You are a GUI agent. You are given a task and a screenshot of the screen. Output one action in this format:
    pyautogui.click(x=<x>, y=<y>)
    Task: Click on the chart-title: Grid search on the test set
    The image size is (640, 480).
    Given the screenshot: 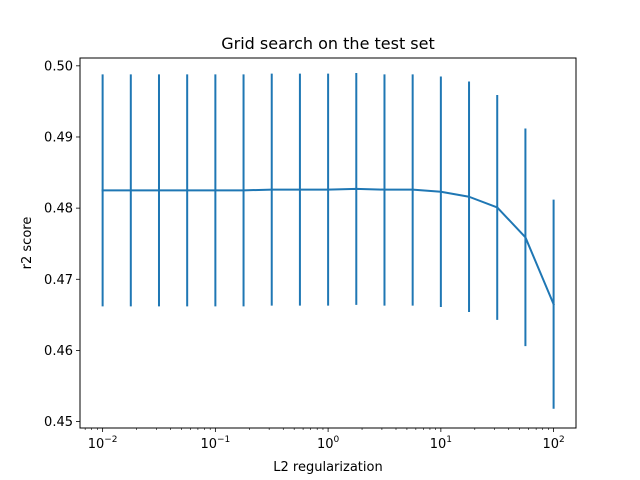 What is the action you would take?
    pyautogui.click(x=328, y=43)
    